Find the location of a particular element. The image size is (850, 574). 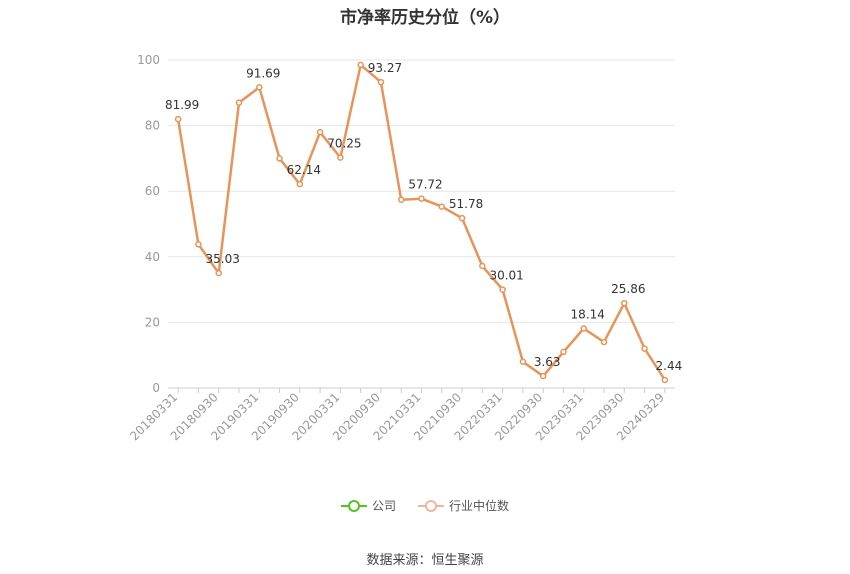

data-label: 91.69 is located at coordinates (263, 73).